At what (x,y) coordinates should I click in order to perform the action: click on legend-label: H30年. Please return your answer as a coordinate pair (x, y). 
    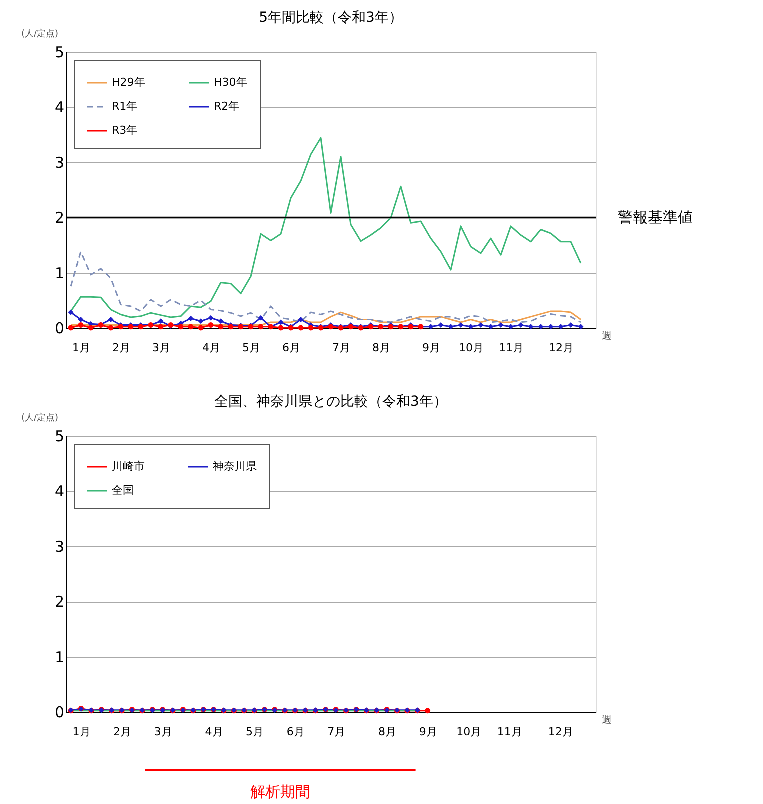
    Looking at the image, I should click on (231, 82).